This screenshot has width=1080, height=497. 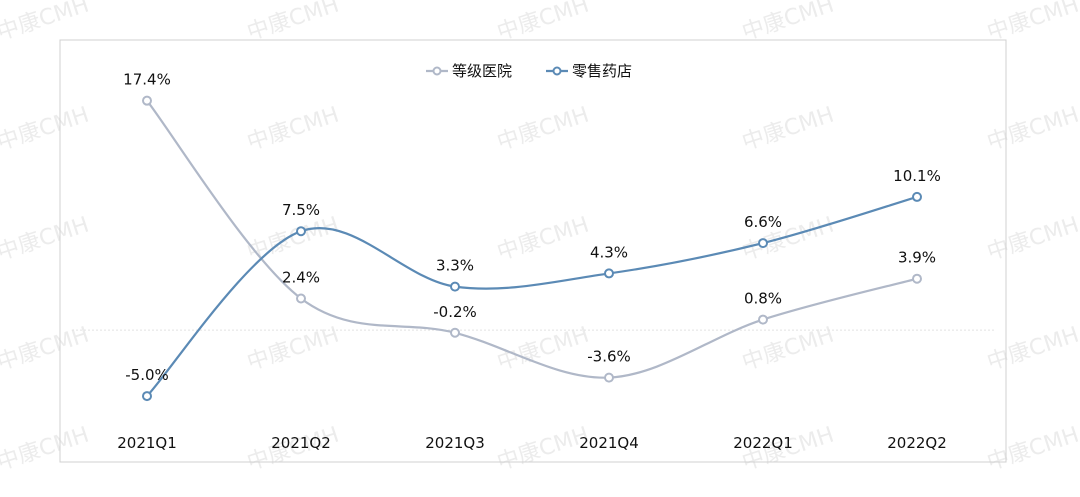 I want to click on data-label: 17.4%, so click(x=147, y=80).